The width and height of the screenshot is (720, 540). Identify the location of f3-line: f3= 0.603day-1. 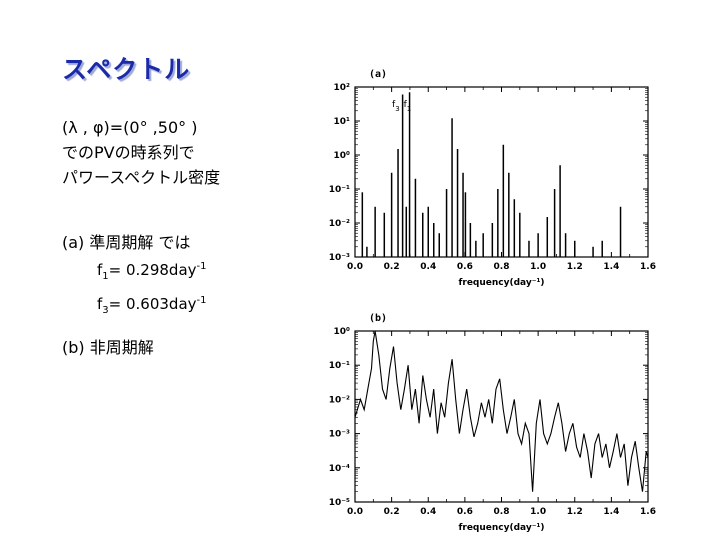
(152, 305).